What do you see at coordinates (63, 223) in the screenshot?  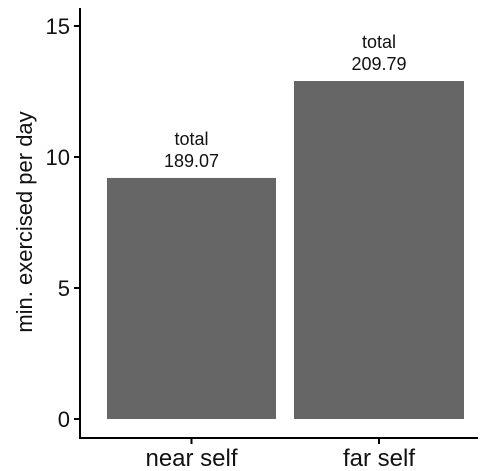 I see `y-axis-ticks: 0 5 10 15` at bounding box center [63, 223].